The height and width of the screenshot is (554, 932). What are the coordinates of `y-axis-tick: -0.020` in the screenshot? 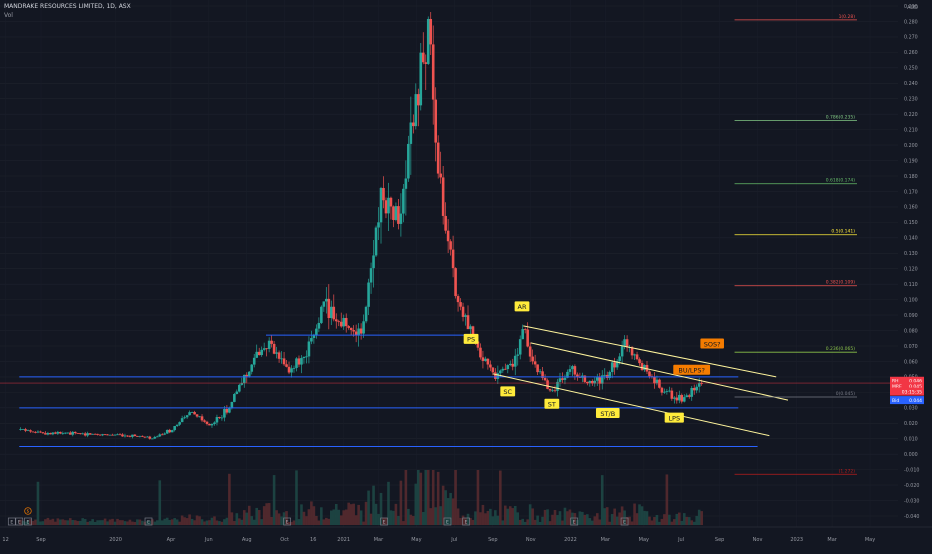 It's located at (911, 486).